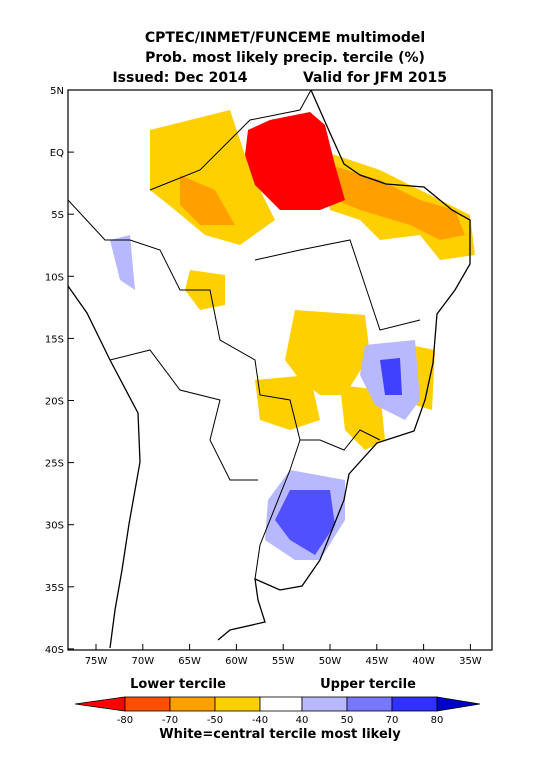 The width and height of the screenshot is (560, 772). What do you see at coordinates (470, 661) in the screenshot?
I see `lon-label: 35W` at bounding box center [470, 661].